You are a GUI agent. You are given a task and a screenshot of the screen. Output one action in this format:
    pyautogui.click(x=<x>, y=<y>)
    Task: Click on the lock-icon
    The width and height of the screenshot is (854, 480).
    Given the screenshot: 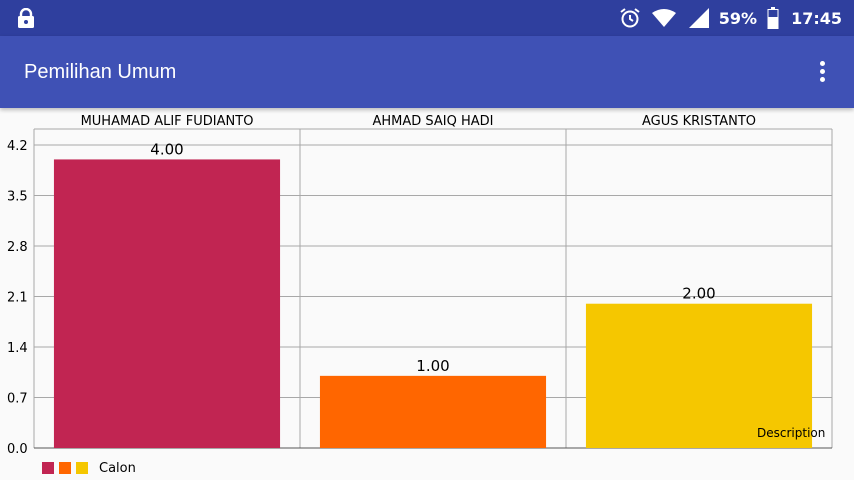 What is the action you would take?
    pyautogui.click(x=26, y=18)
    